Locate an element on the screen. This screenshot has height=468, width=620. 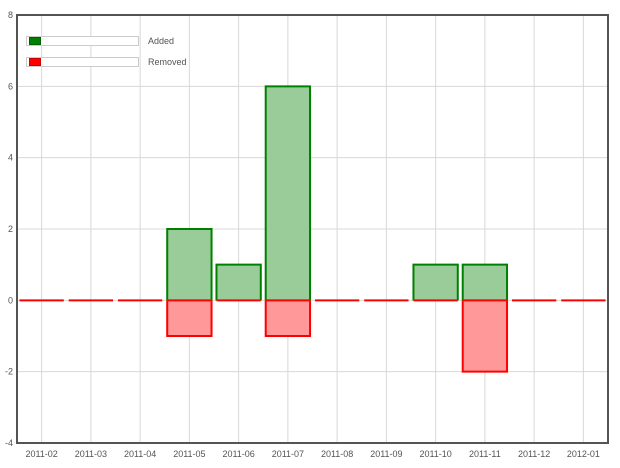
y-tick-label: -2 is located at coordinates (9, 372).